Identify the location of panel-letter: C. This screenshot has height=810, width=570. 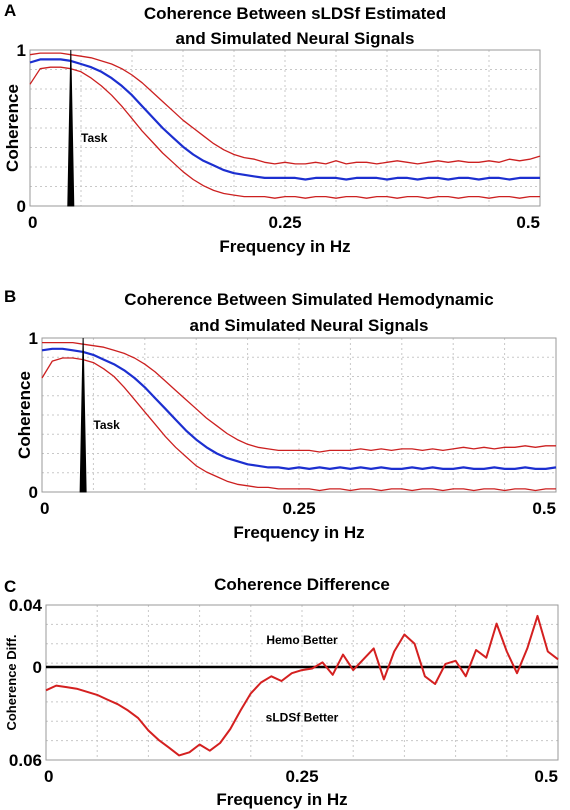
(10, 586).